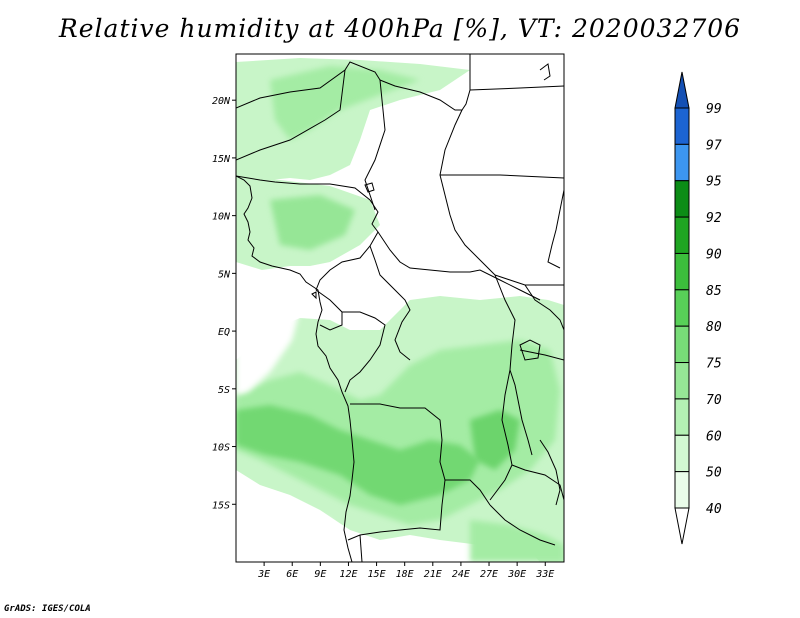 The image size is (800, 618). I want to click on coastline-west, so click(295, 368).